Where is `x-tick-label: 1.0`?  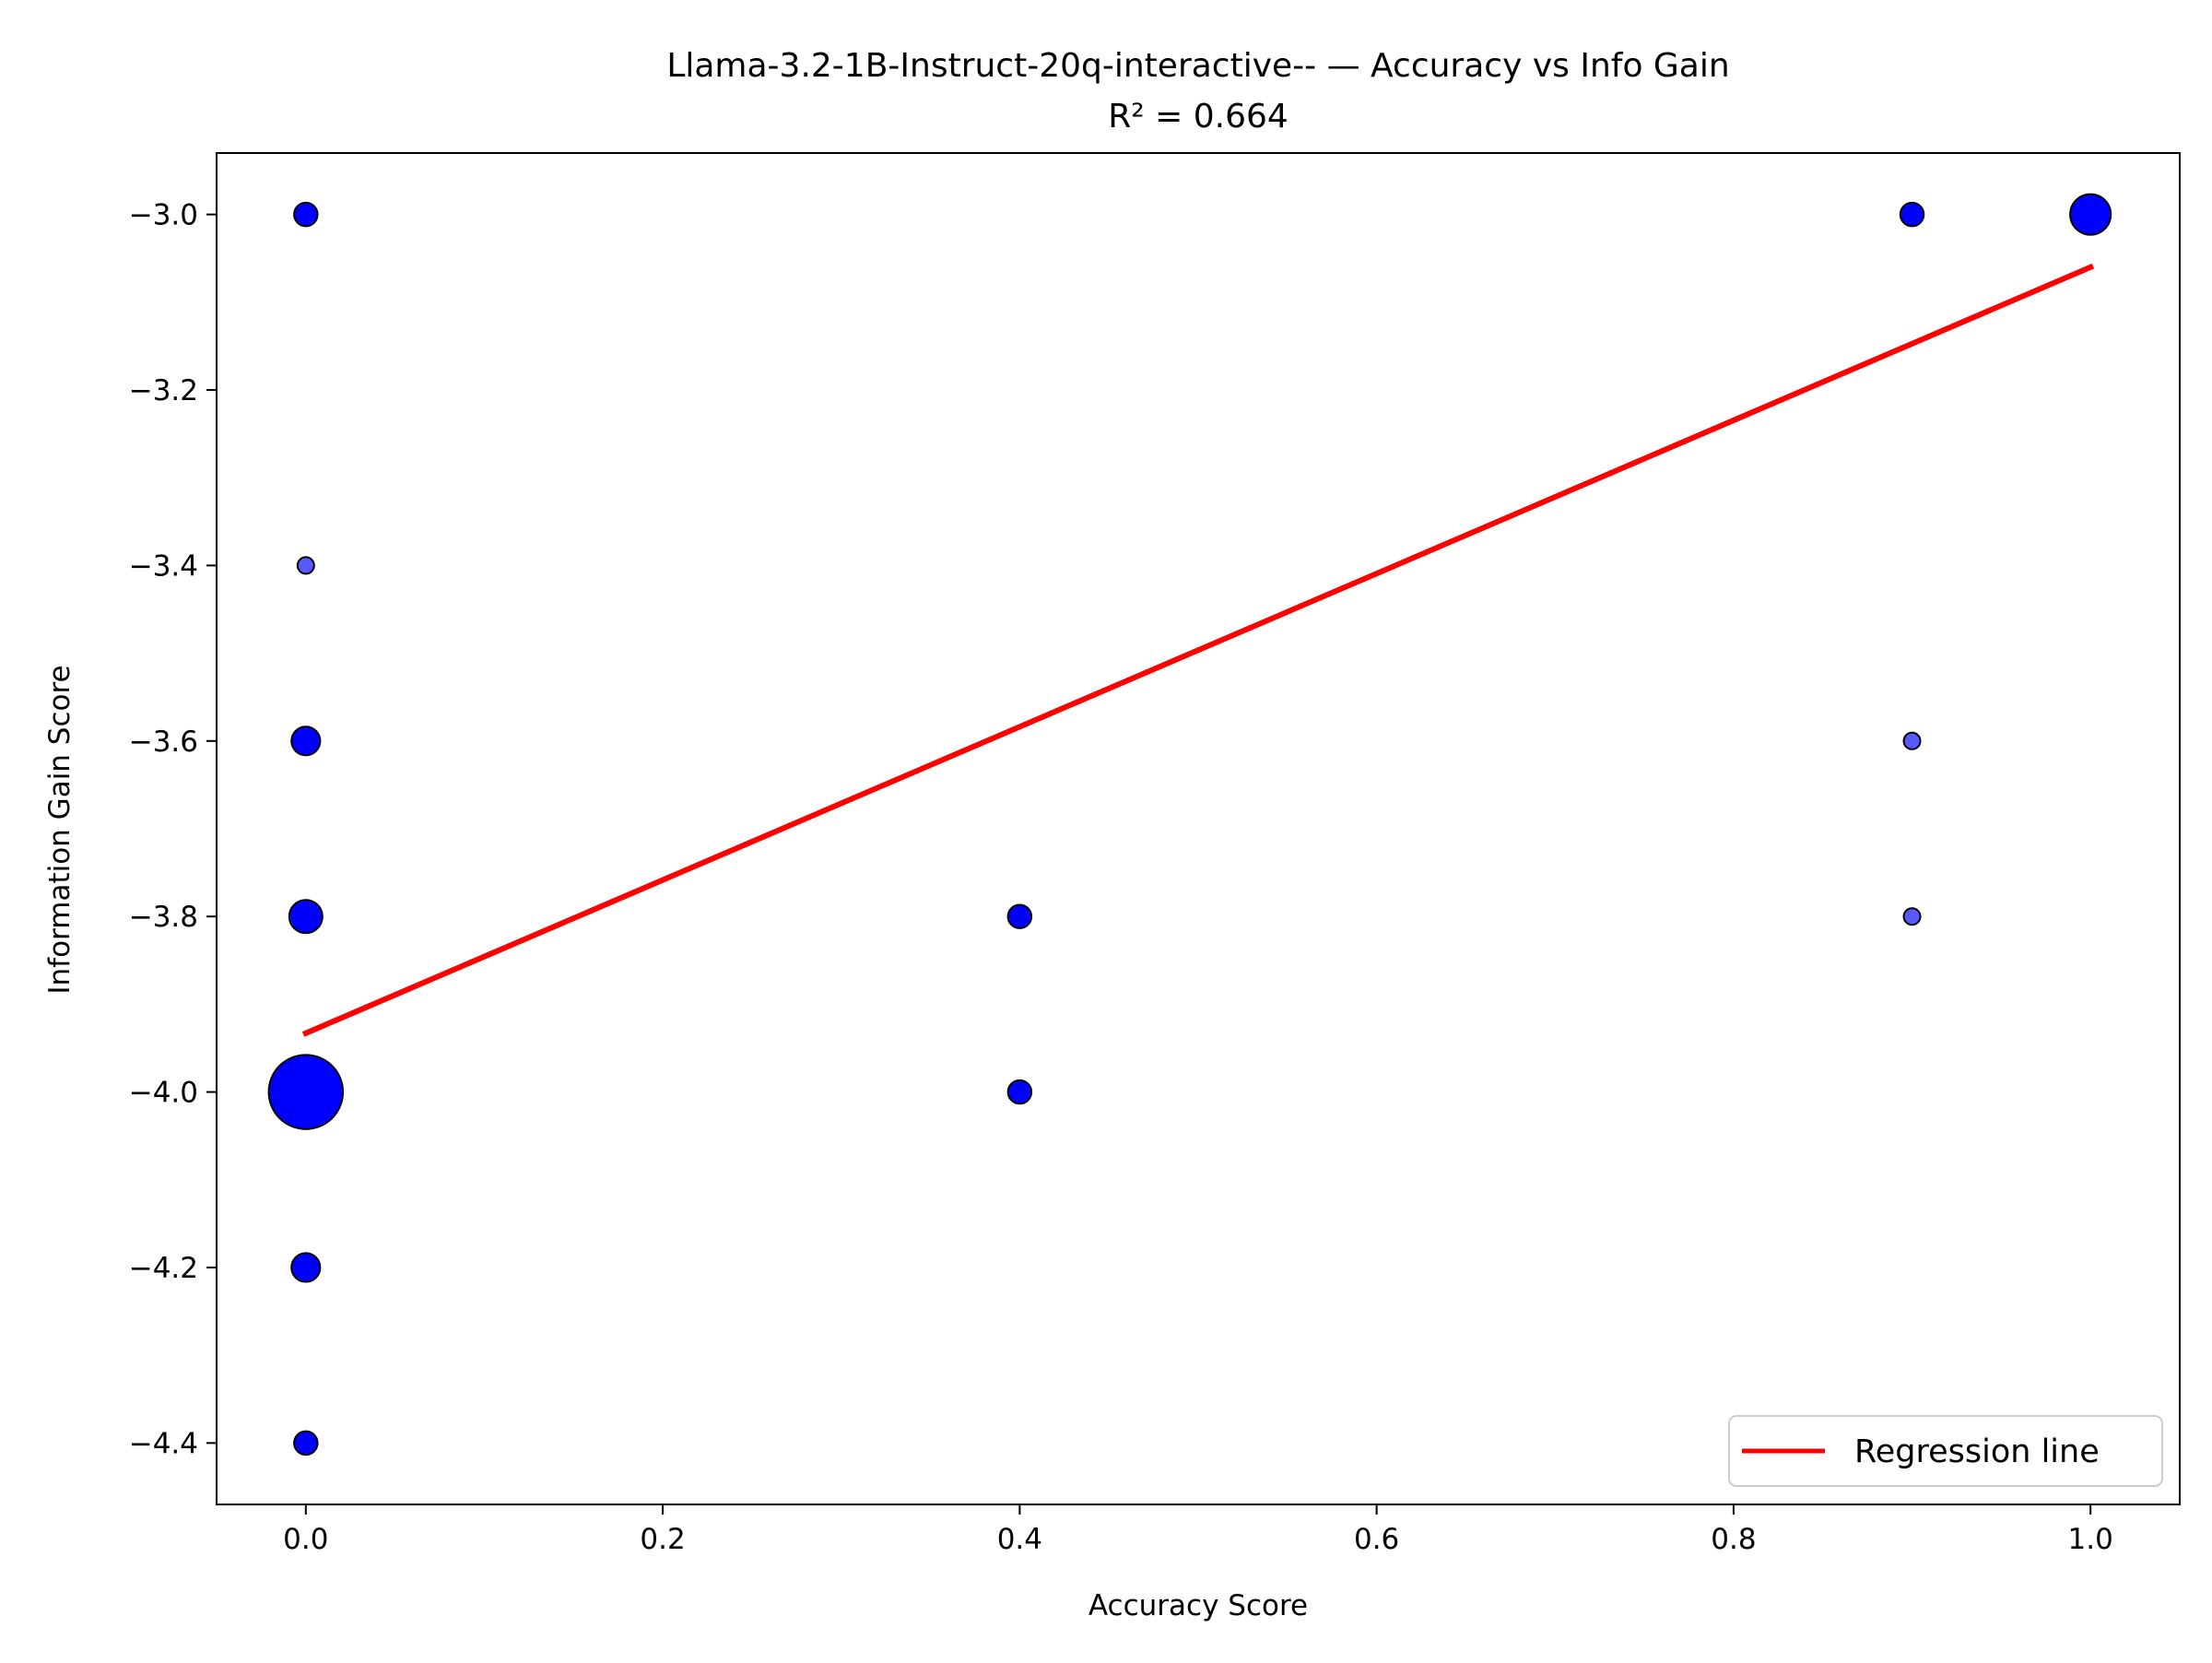 x-tick-label: 1.0 is located at coordinates (2090, 1539).